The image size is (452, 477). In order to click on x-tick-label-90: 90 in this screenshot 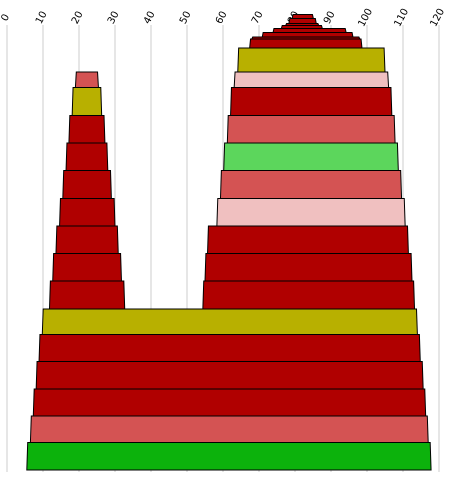, I will do `click(330, 18)`.